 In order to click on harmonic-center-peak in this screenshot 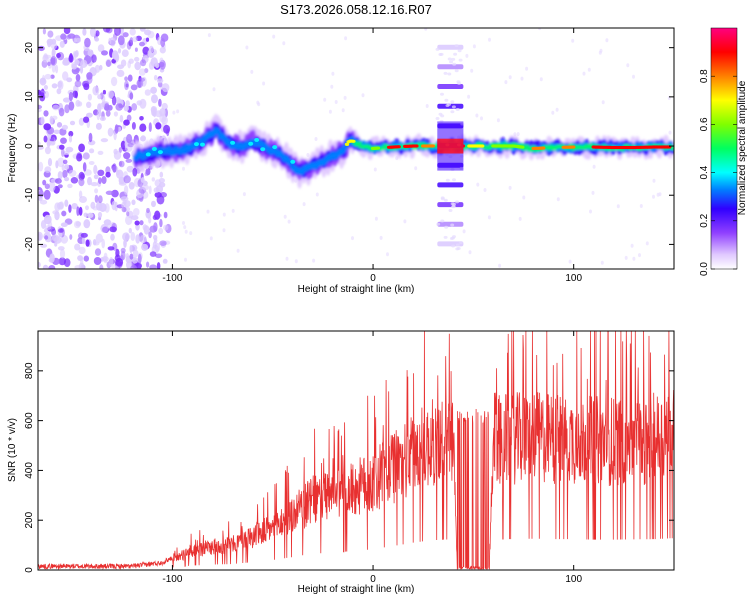, I will do `click(450, 146)`.